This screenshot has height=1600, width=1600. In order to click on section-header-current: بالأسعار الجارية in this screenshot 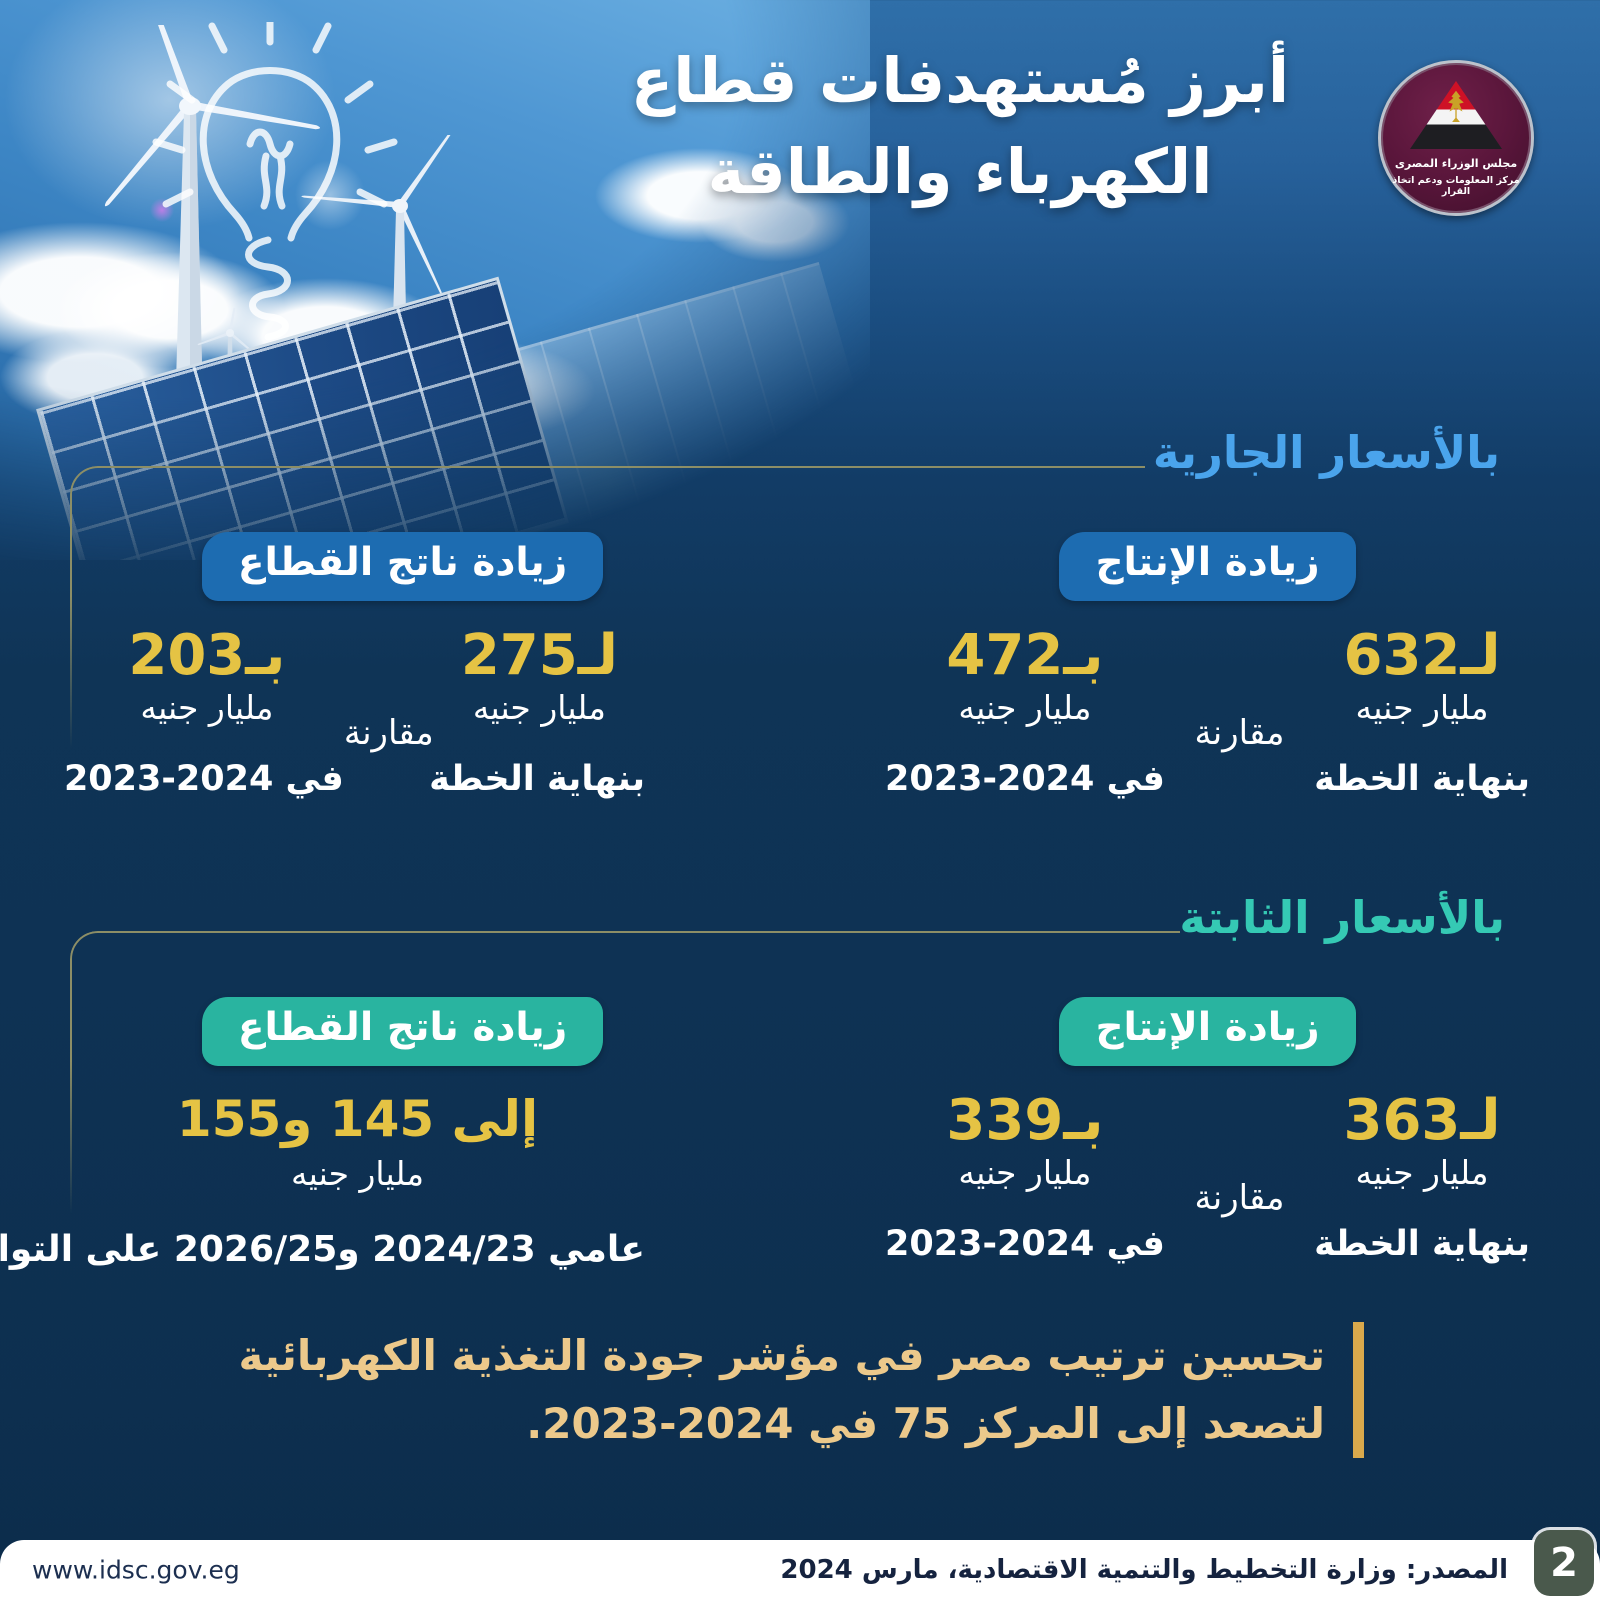, I will do `click(1326, 452)`.